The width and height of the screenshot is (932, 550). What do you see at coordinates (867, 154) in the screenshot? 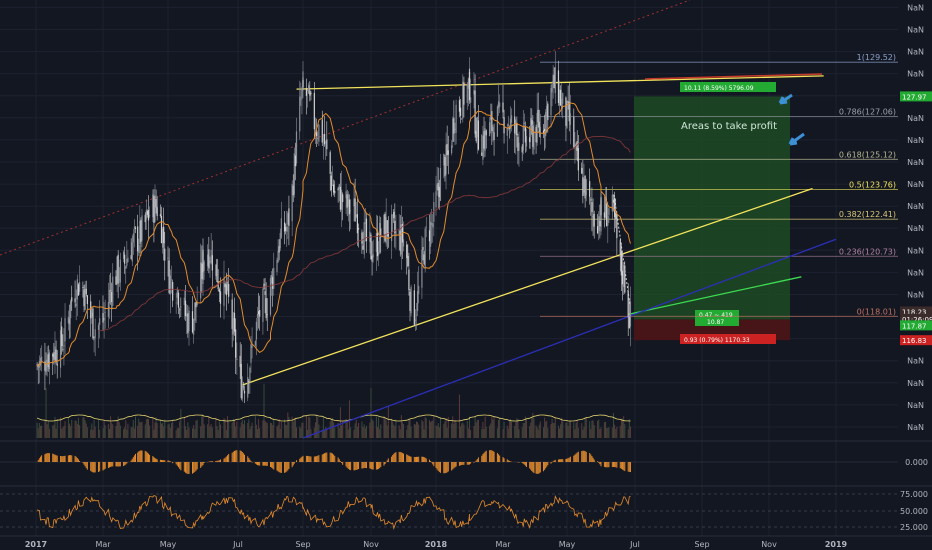
I see `fib-label: 0.618(125.12)` at bounding box center [867, 154].